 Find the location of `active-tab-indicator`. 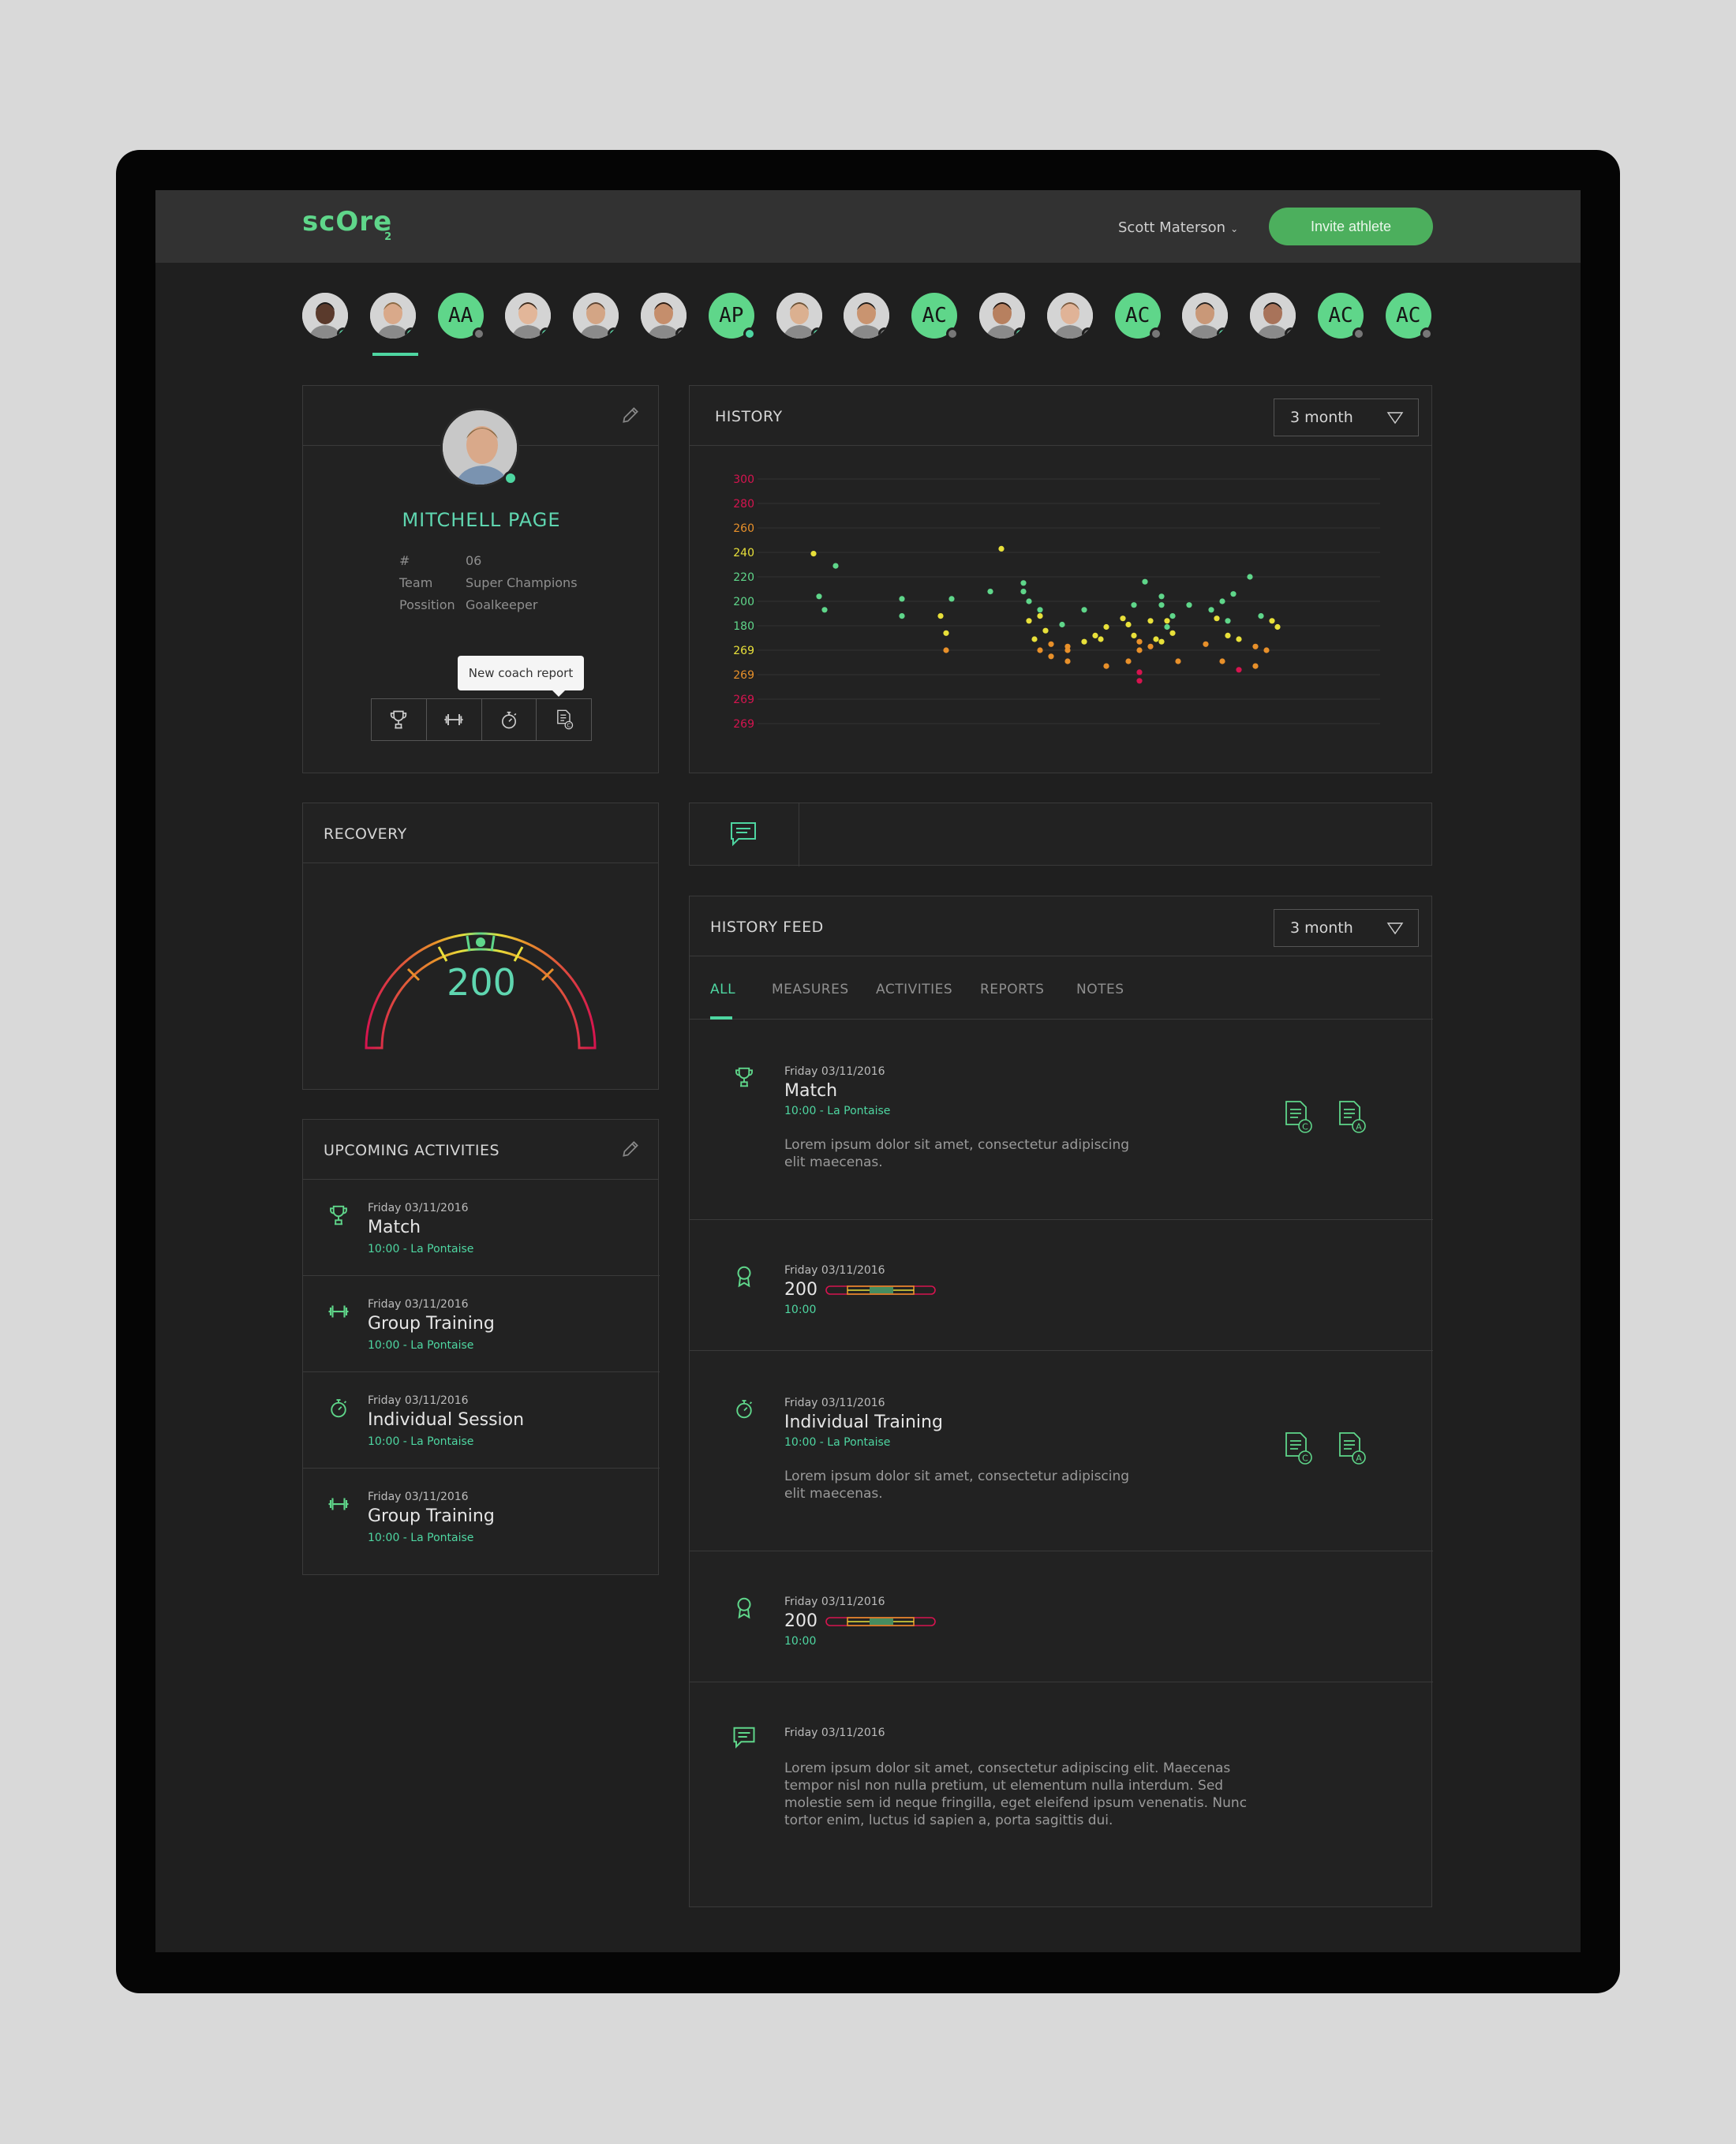

active-tab-indicator is located at coordinates (721, 1018).